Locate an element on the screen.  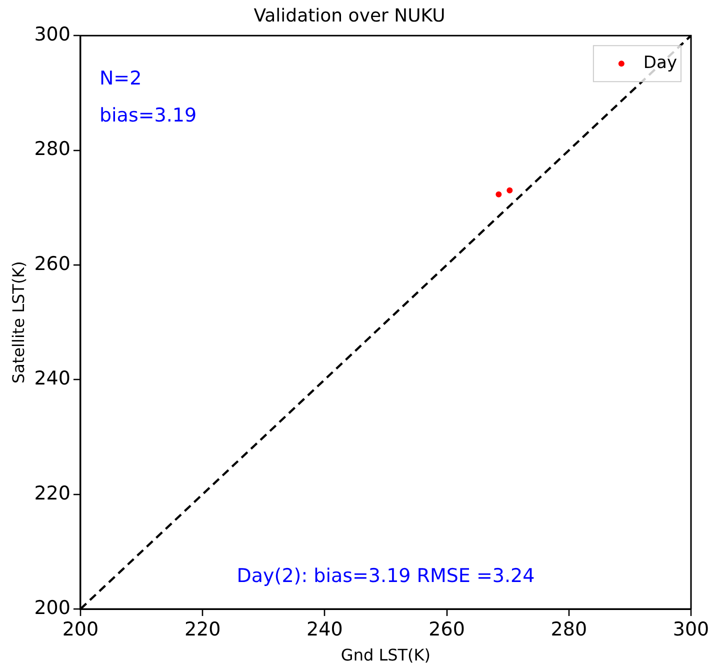
y-tick-label: 300 is located at coordinates (52, 35).